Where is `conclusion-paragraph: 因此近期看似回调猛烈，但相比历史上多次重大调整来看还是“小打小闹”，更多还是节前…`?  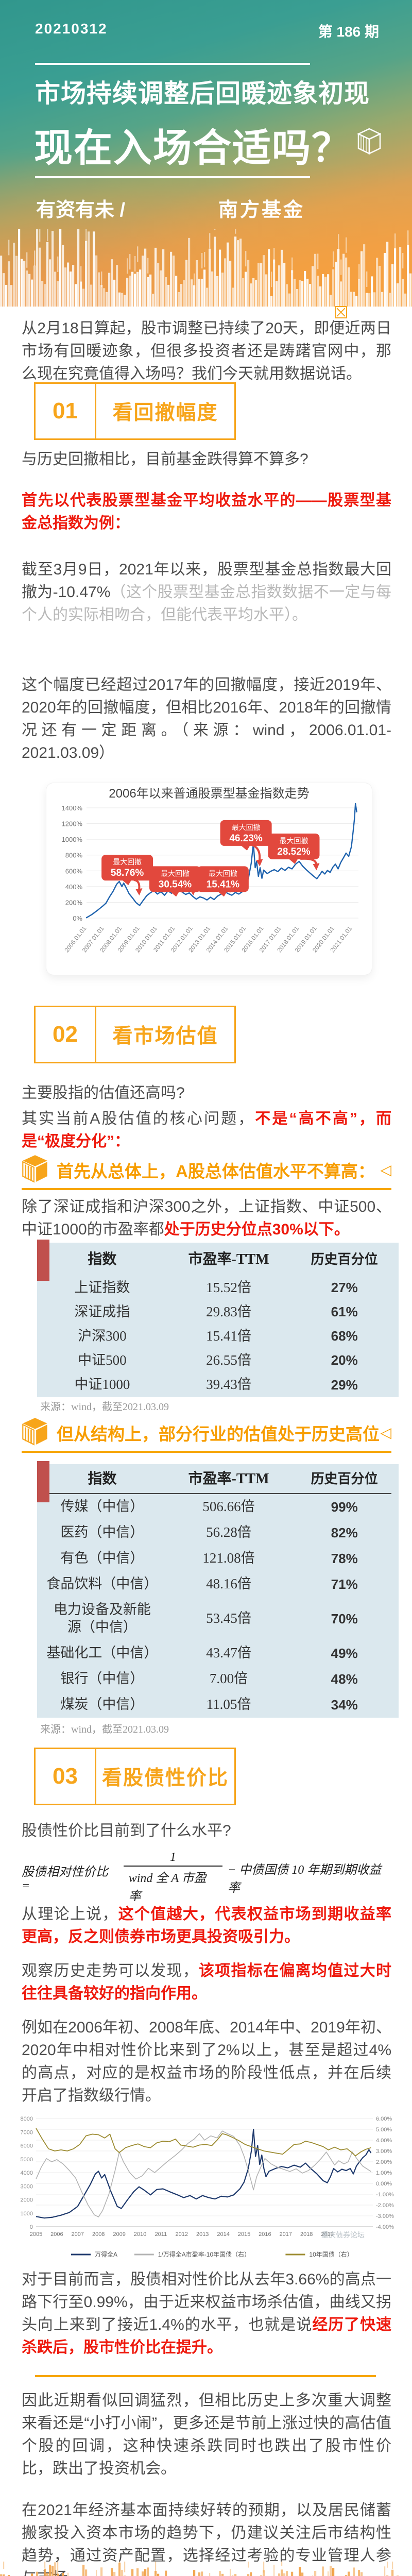 conclusion-paragraph: 因此近期看似回调猛烈，但相比历史上多次重大调整来看还是“小打小闹”，更多还是节前… is located at coordinates (206, 2434).